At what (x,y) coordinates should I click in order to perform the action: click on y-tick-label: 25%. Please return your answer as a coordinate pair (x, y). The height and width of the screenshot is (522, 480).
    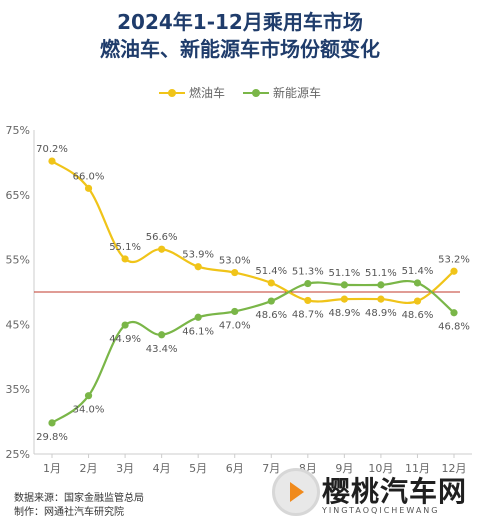
    Looking at the image, I should click on (18, 454).